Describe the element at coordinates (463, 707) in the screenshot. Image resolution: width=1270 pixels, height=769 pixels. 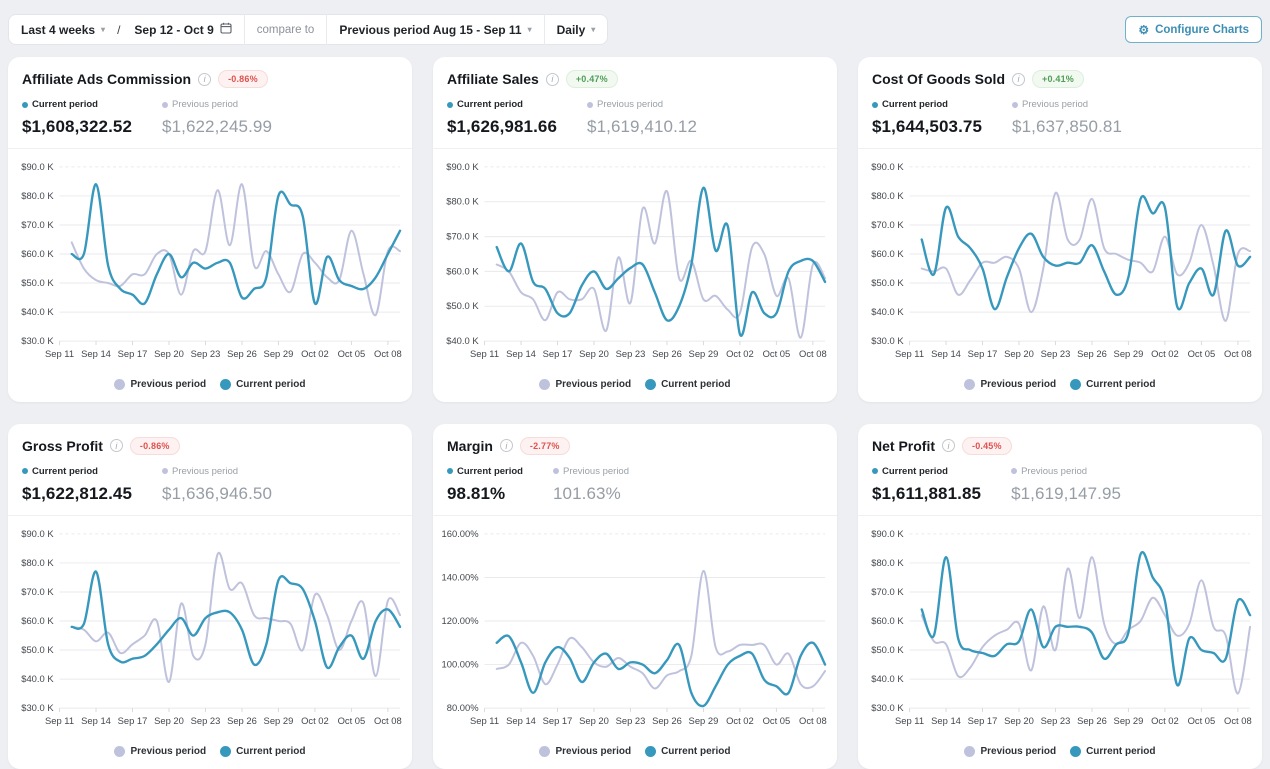
I see `svg-text: 80.00%` at that location.